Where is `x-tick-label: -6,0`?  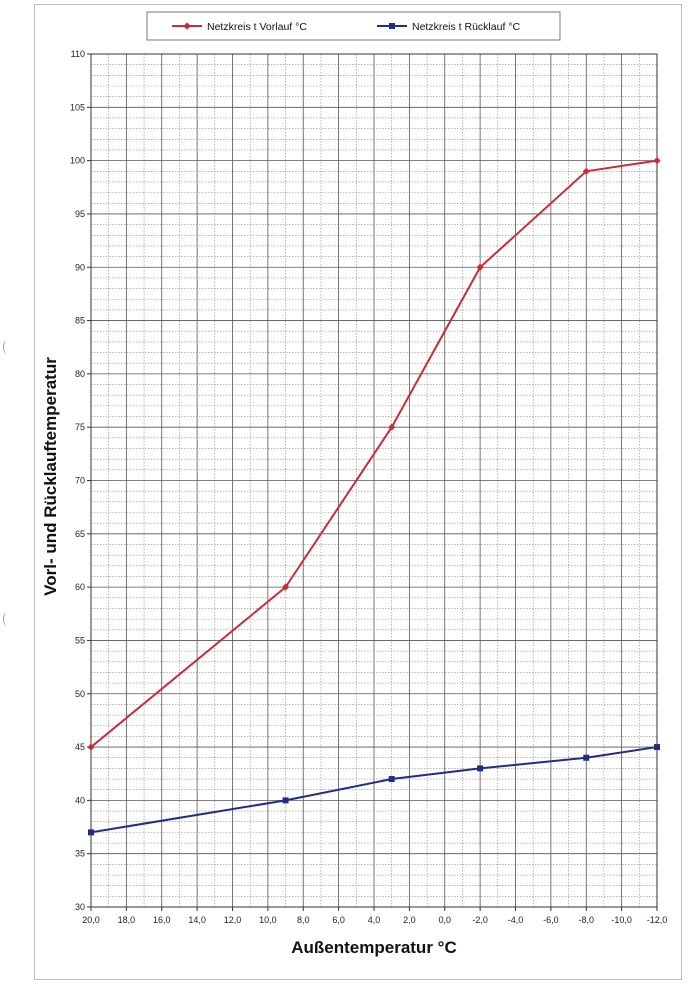 x-tick-label: -6,0 is located at coordinates (551, 920).